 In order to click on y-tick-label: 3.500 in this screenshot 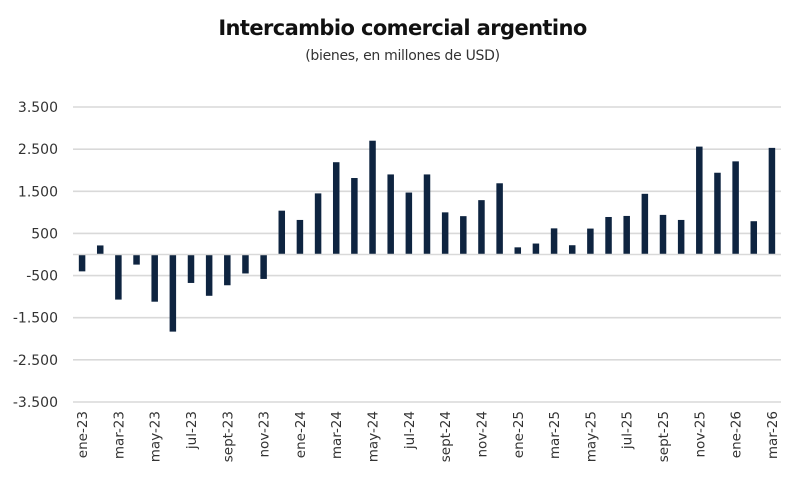, I will do `click(38, 108)`.